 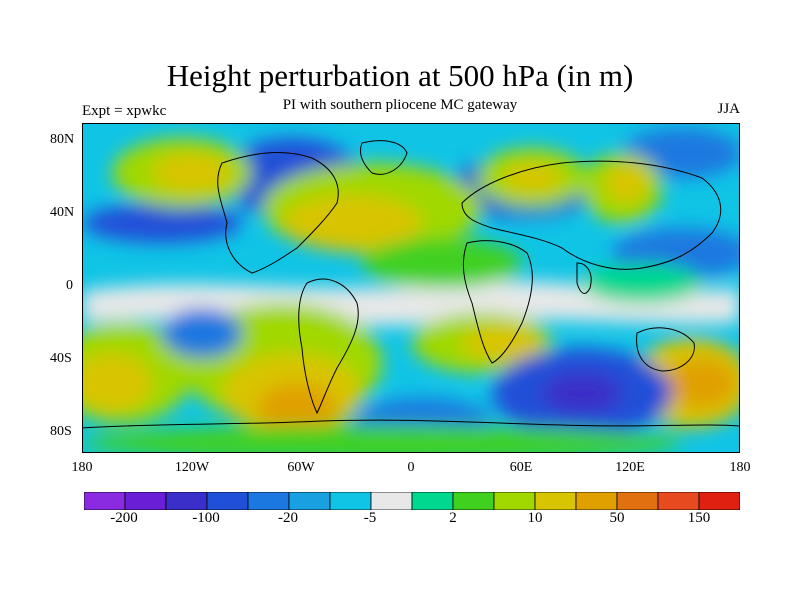 I want to click on colorbar-label: 50, so click(x=617, y=518).